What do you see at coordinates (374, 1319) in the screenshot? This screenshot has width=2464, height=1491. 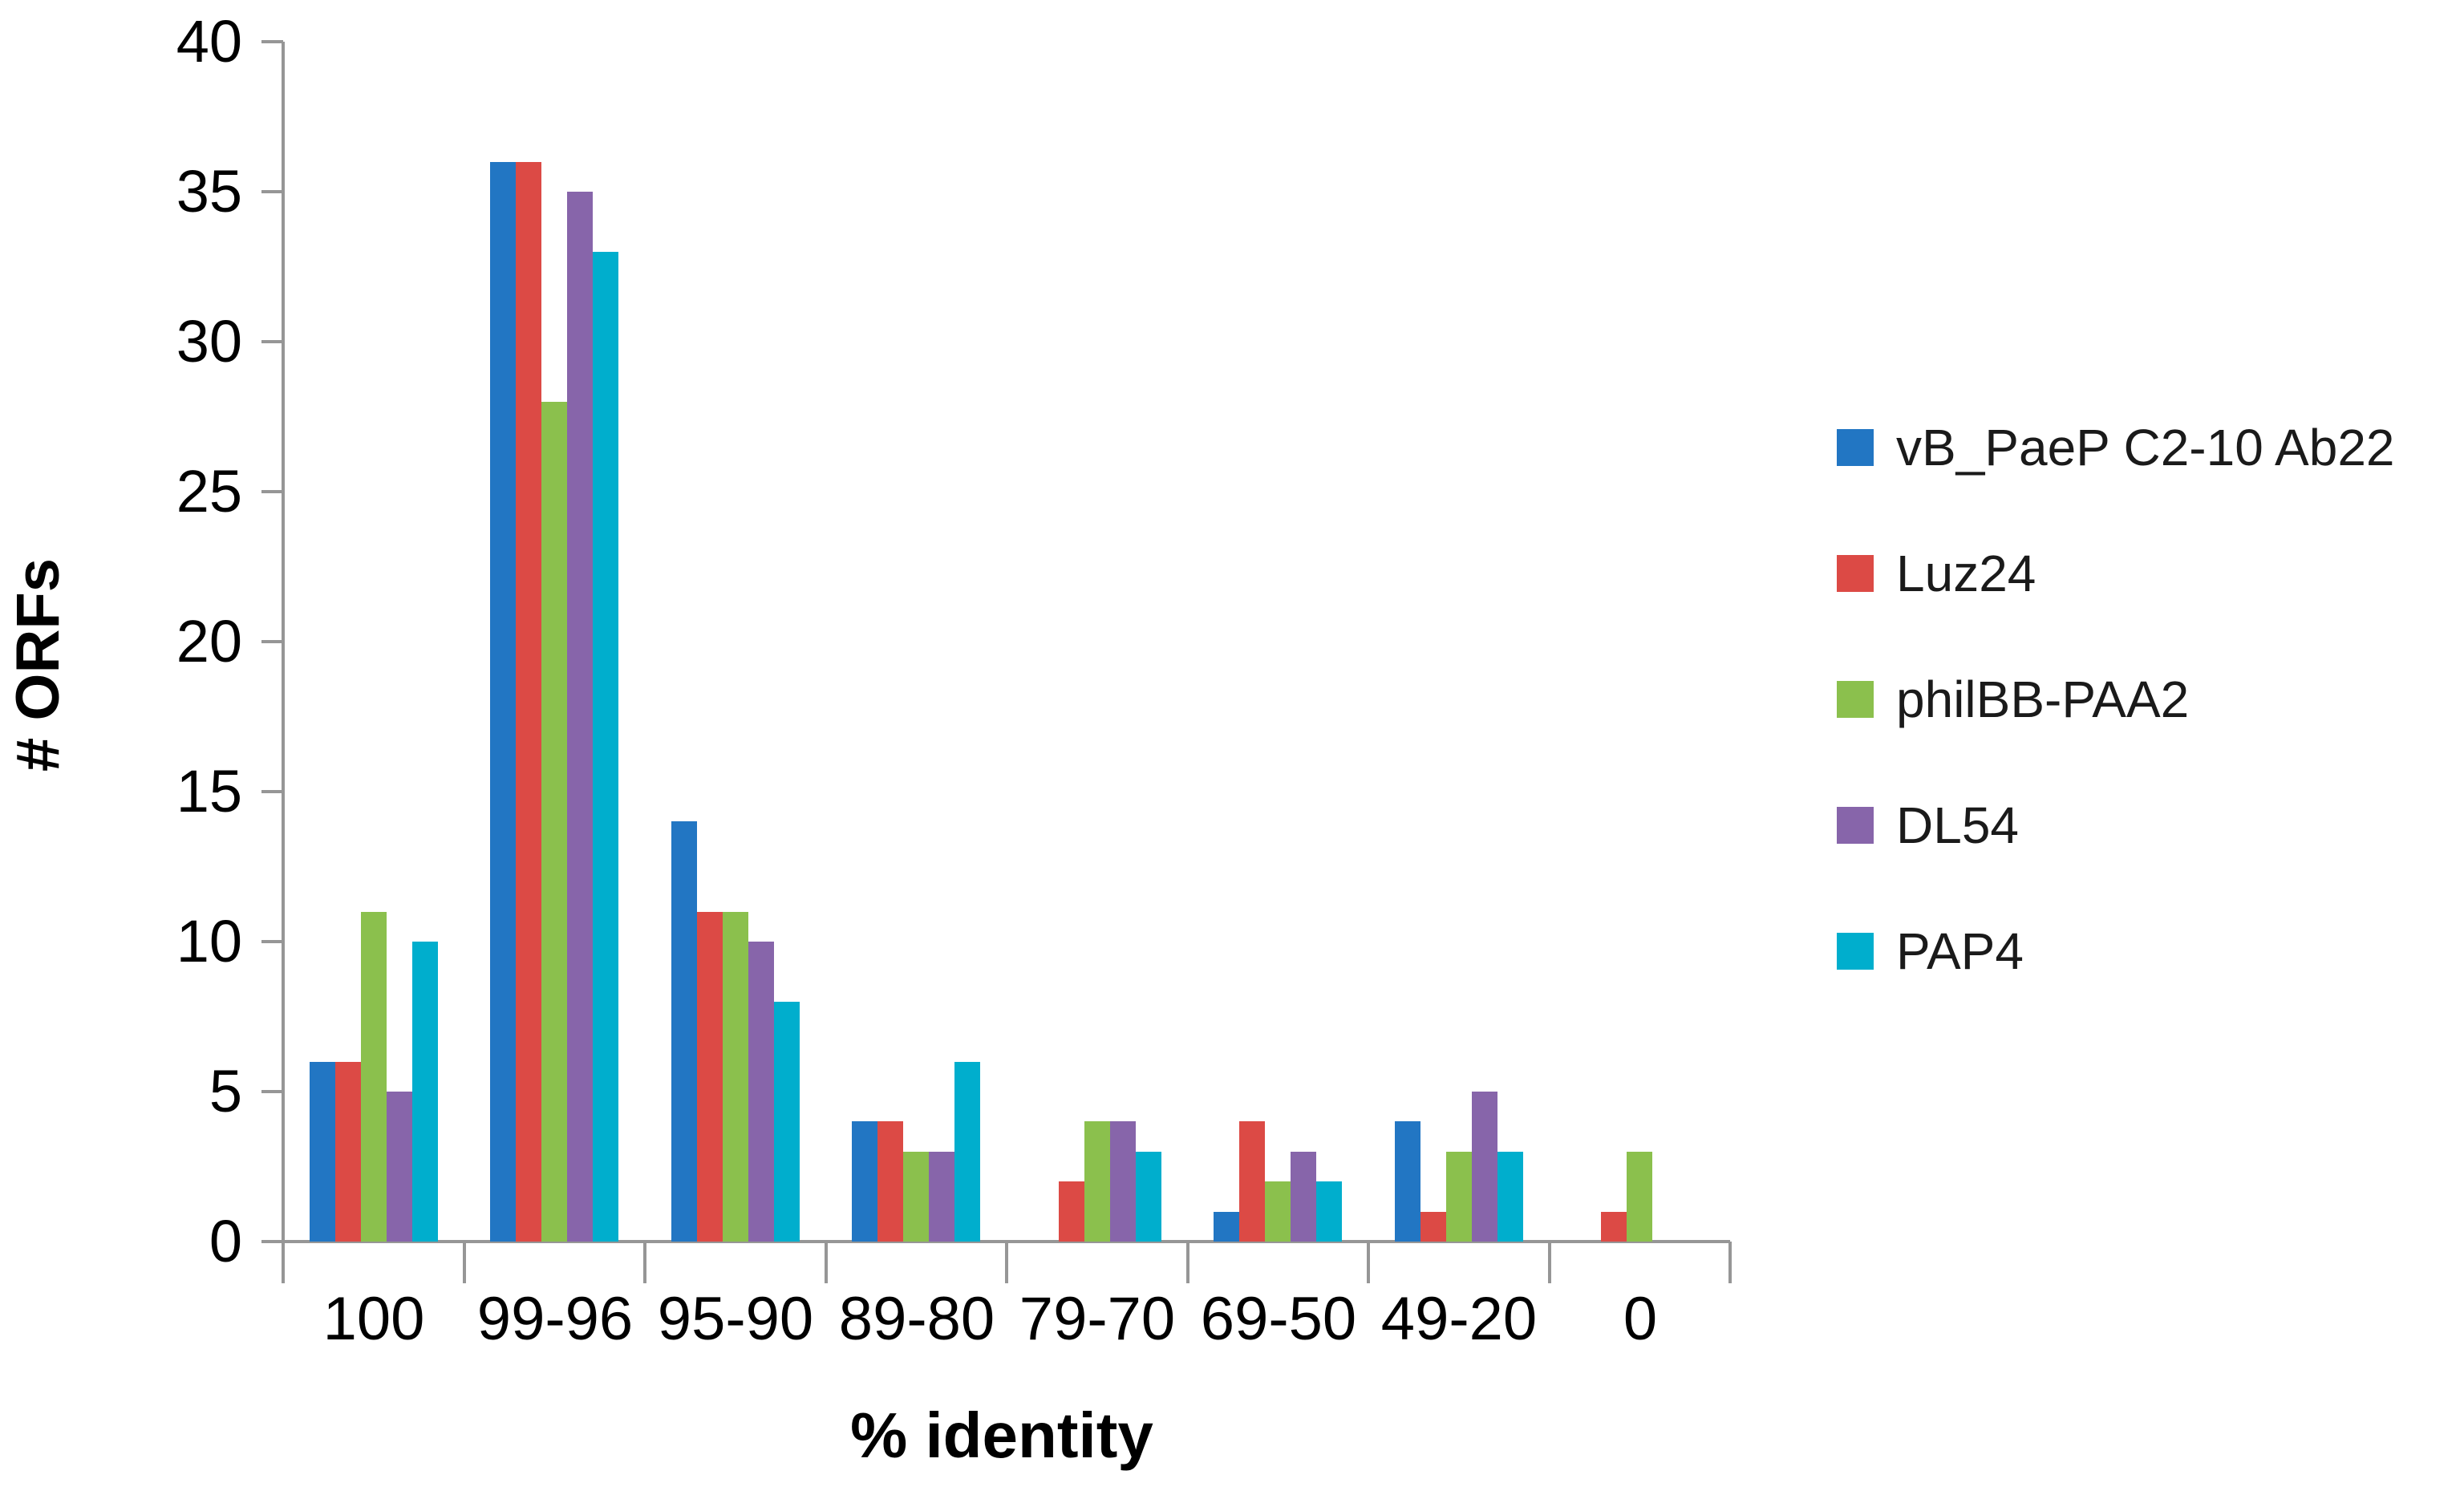 I see `x-category-label: 100` at bounding box center [374, 1319].